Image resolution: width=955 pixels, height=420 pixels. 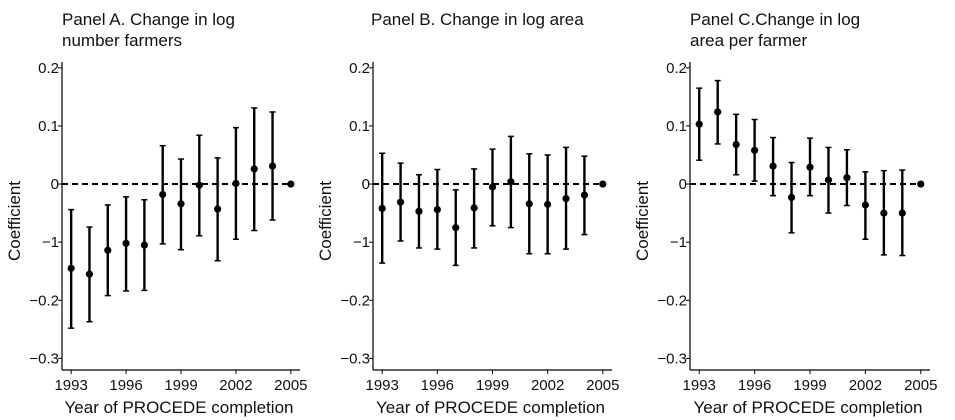 I want to click on panel-title-line: Panel A. Change in log, so click(x=148, y=19).